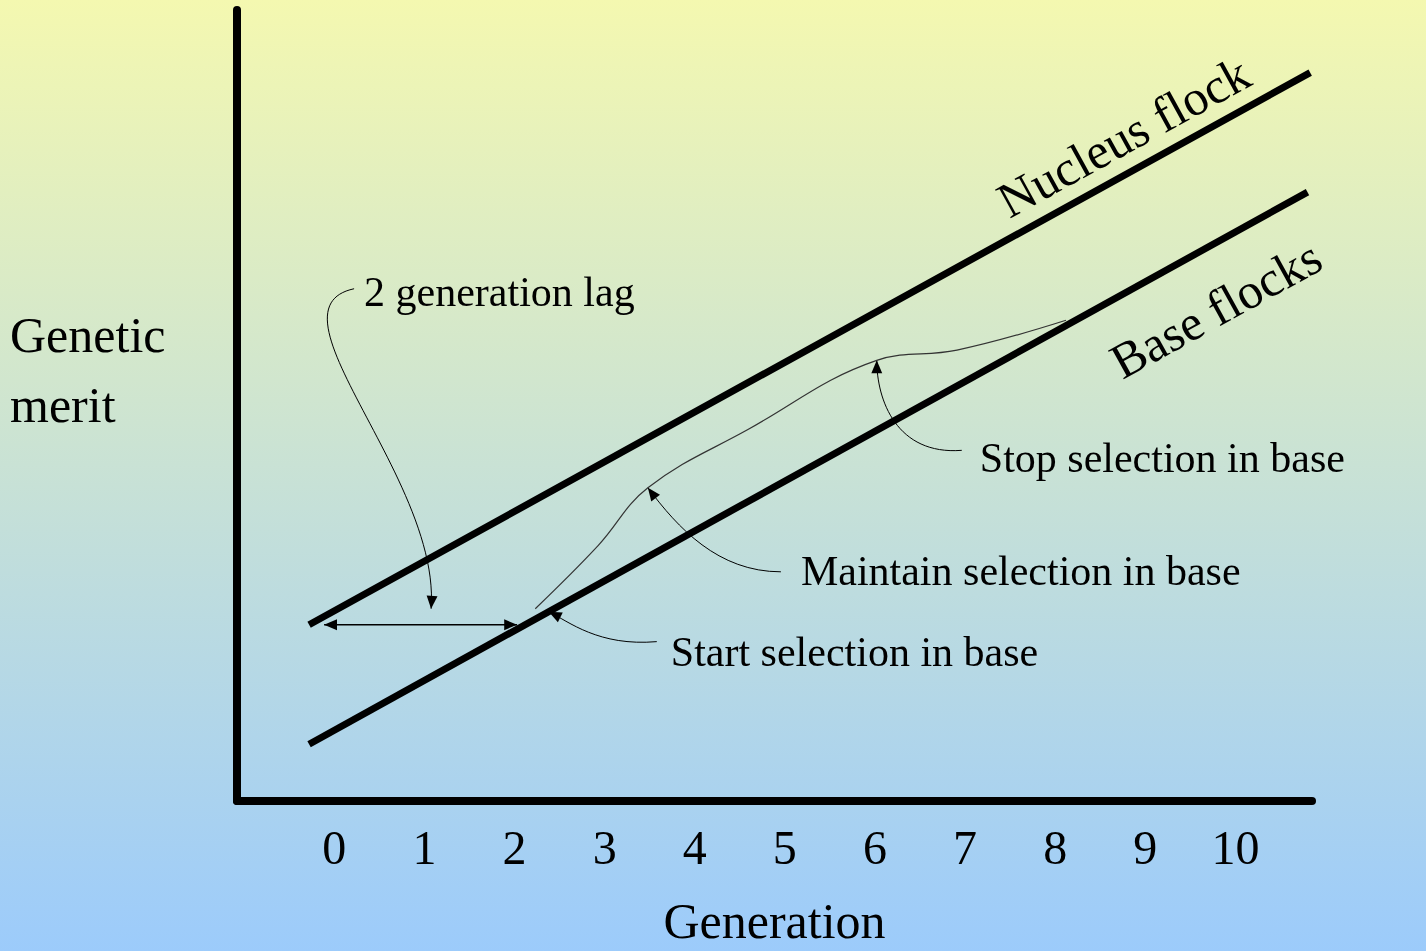 The width and height of the screenshot is (1426, 951). Describe the element at coordinates (784, 847) in the screenshot. I see `x-tick-label: 5` at that location.